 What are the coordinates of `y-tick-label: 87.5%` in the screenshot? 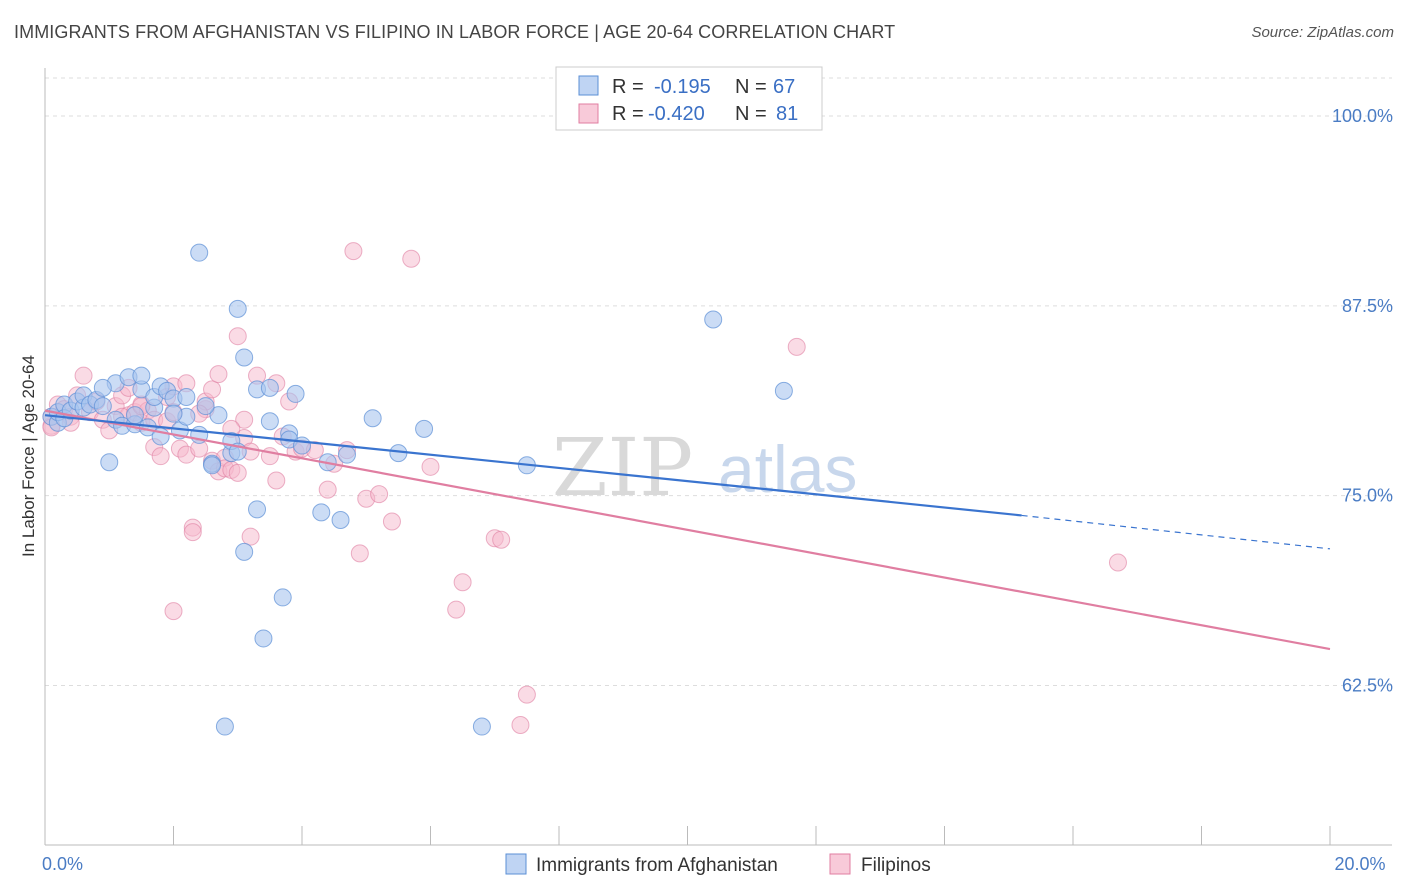 It's located at (1367, 306).